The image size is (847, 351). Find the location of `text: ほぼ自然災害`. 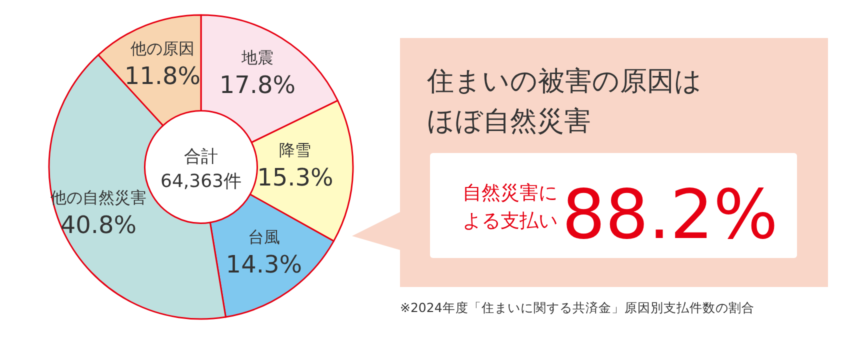

text: ほぼ自然災害 is located at coordinates (509, 121).